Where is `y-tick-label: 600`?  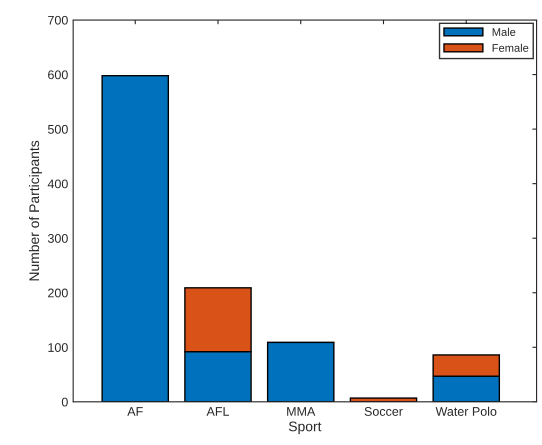 y-tick-label: 600 is located at coordinates (58, 75).